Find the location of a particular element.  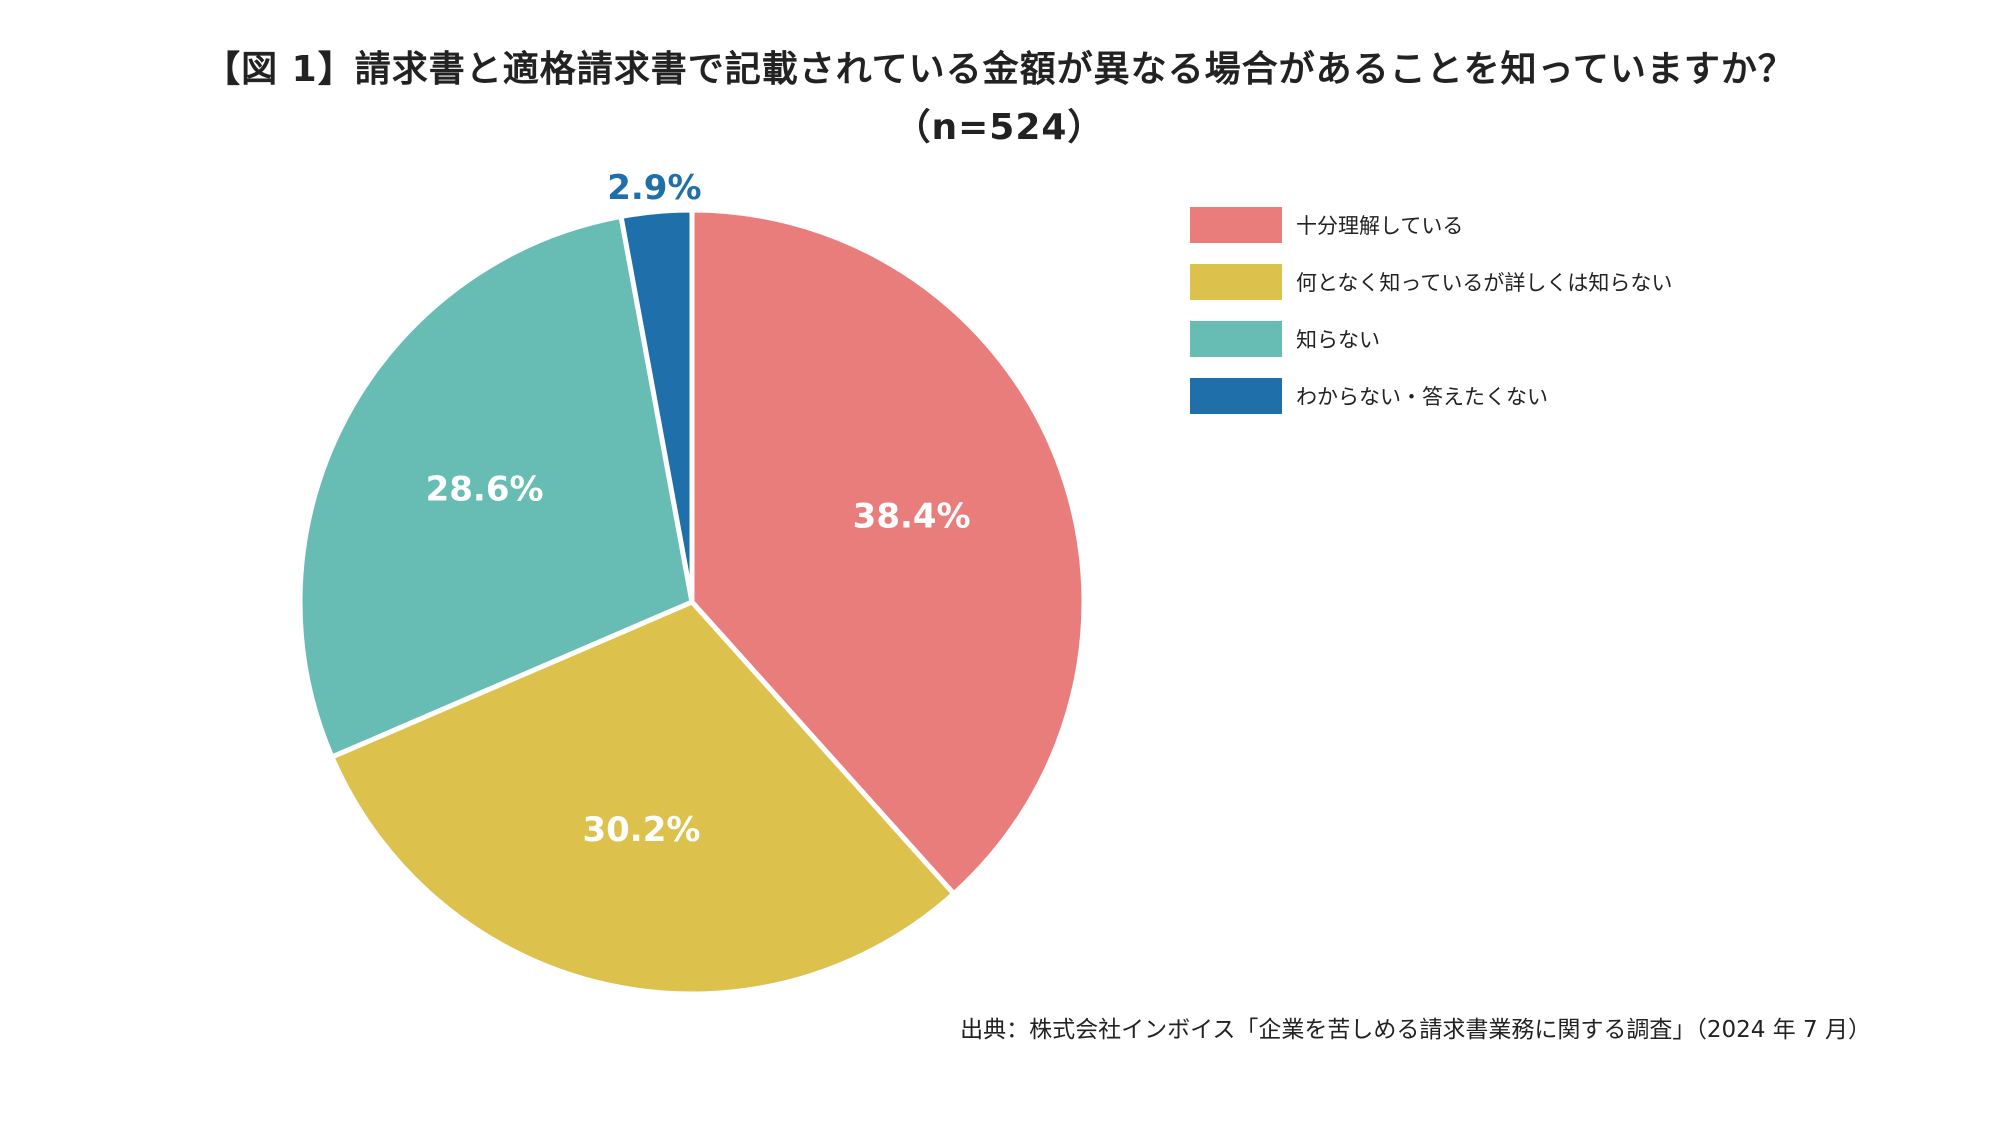

legend-item-0: 十分理解している is located at coordinates (1431, 225).